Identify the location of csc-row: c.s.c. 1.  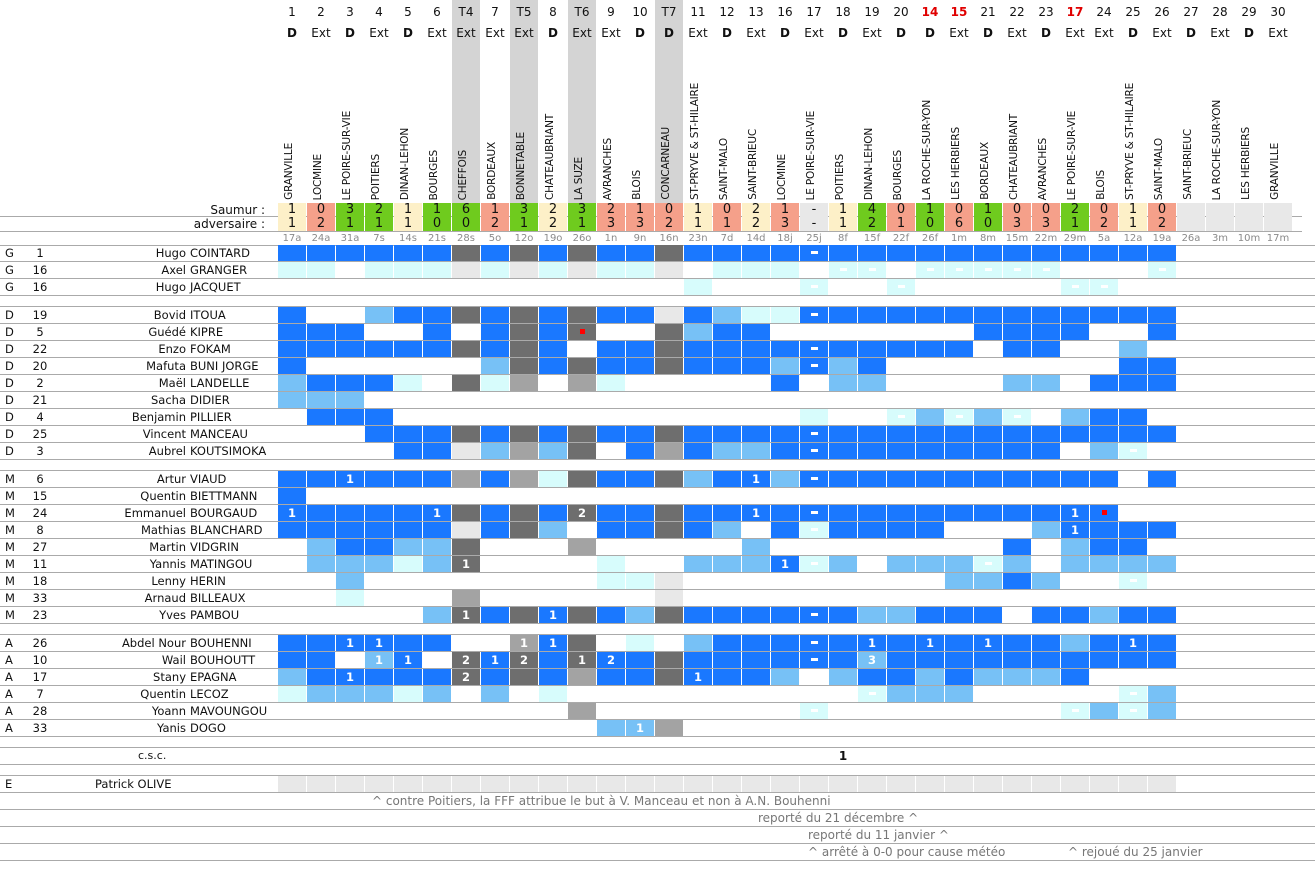
(657, 756).